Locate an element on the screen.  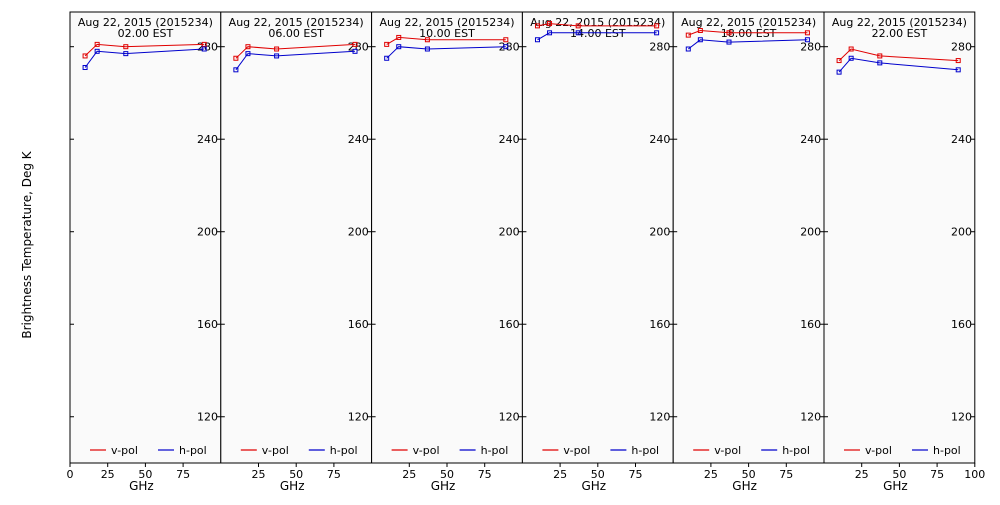
panel-subtitle: 22.00 EST is located at coordinates (900, 33).